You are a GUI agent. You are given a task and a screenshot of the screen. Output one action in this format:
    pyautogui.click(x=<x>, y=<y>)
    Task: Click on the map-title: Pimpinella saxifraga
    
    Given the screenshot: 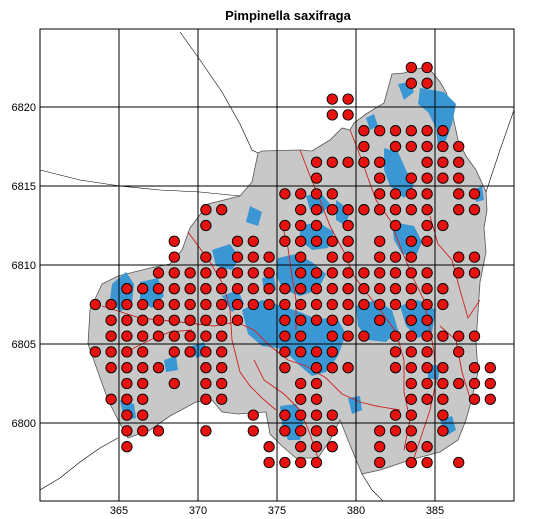 What is the action you would take?
    pyautogui.click(x=288, y=15)
    